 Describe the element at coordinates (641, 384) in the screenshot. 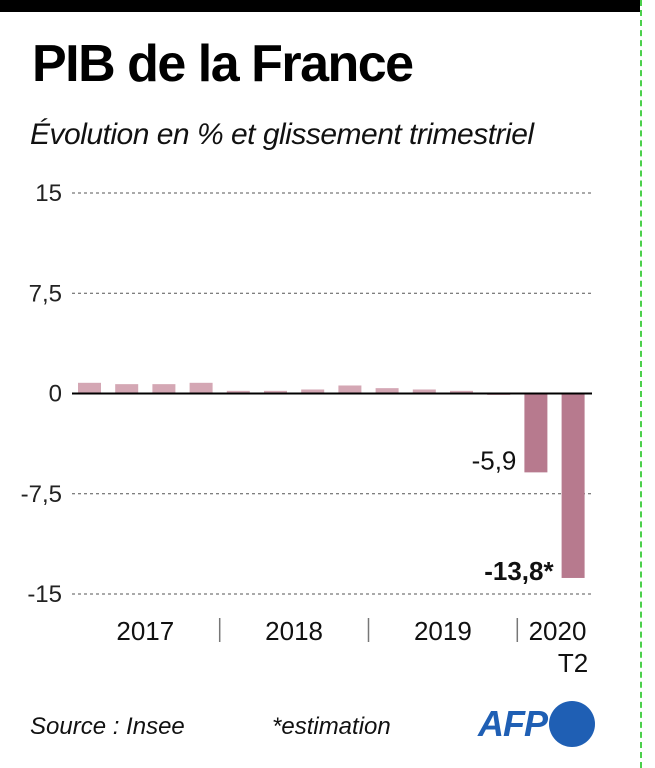

I see `page-edge-guide` at that location.